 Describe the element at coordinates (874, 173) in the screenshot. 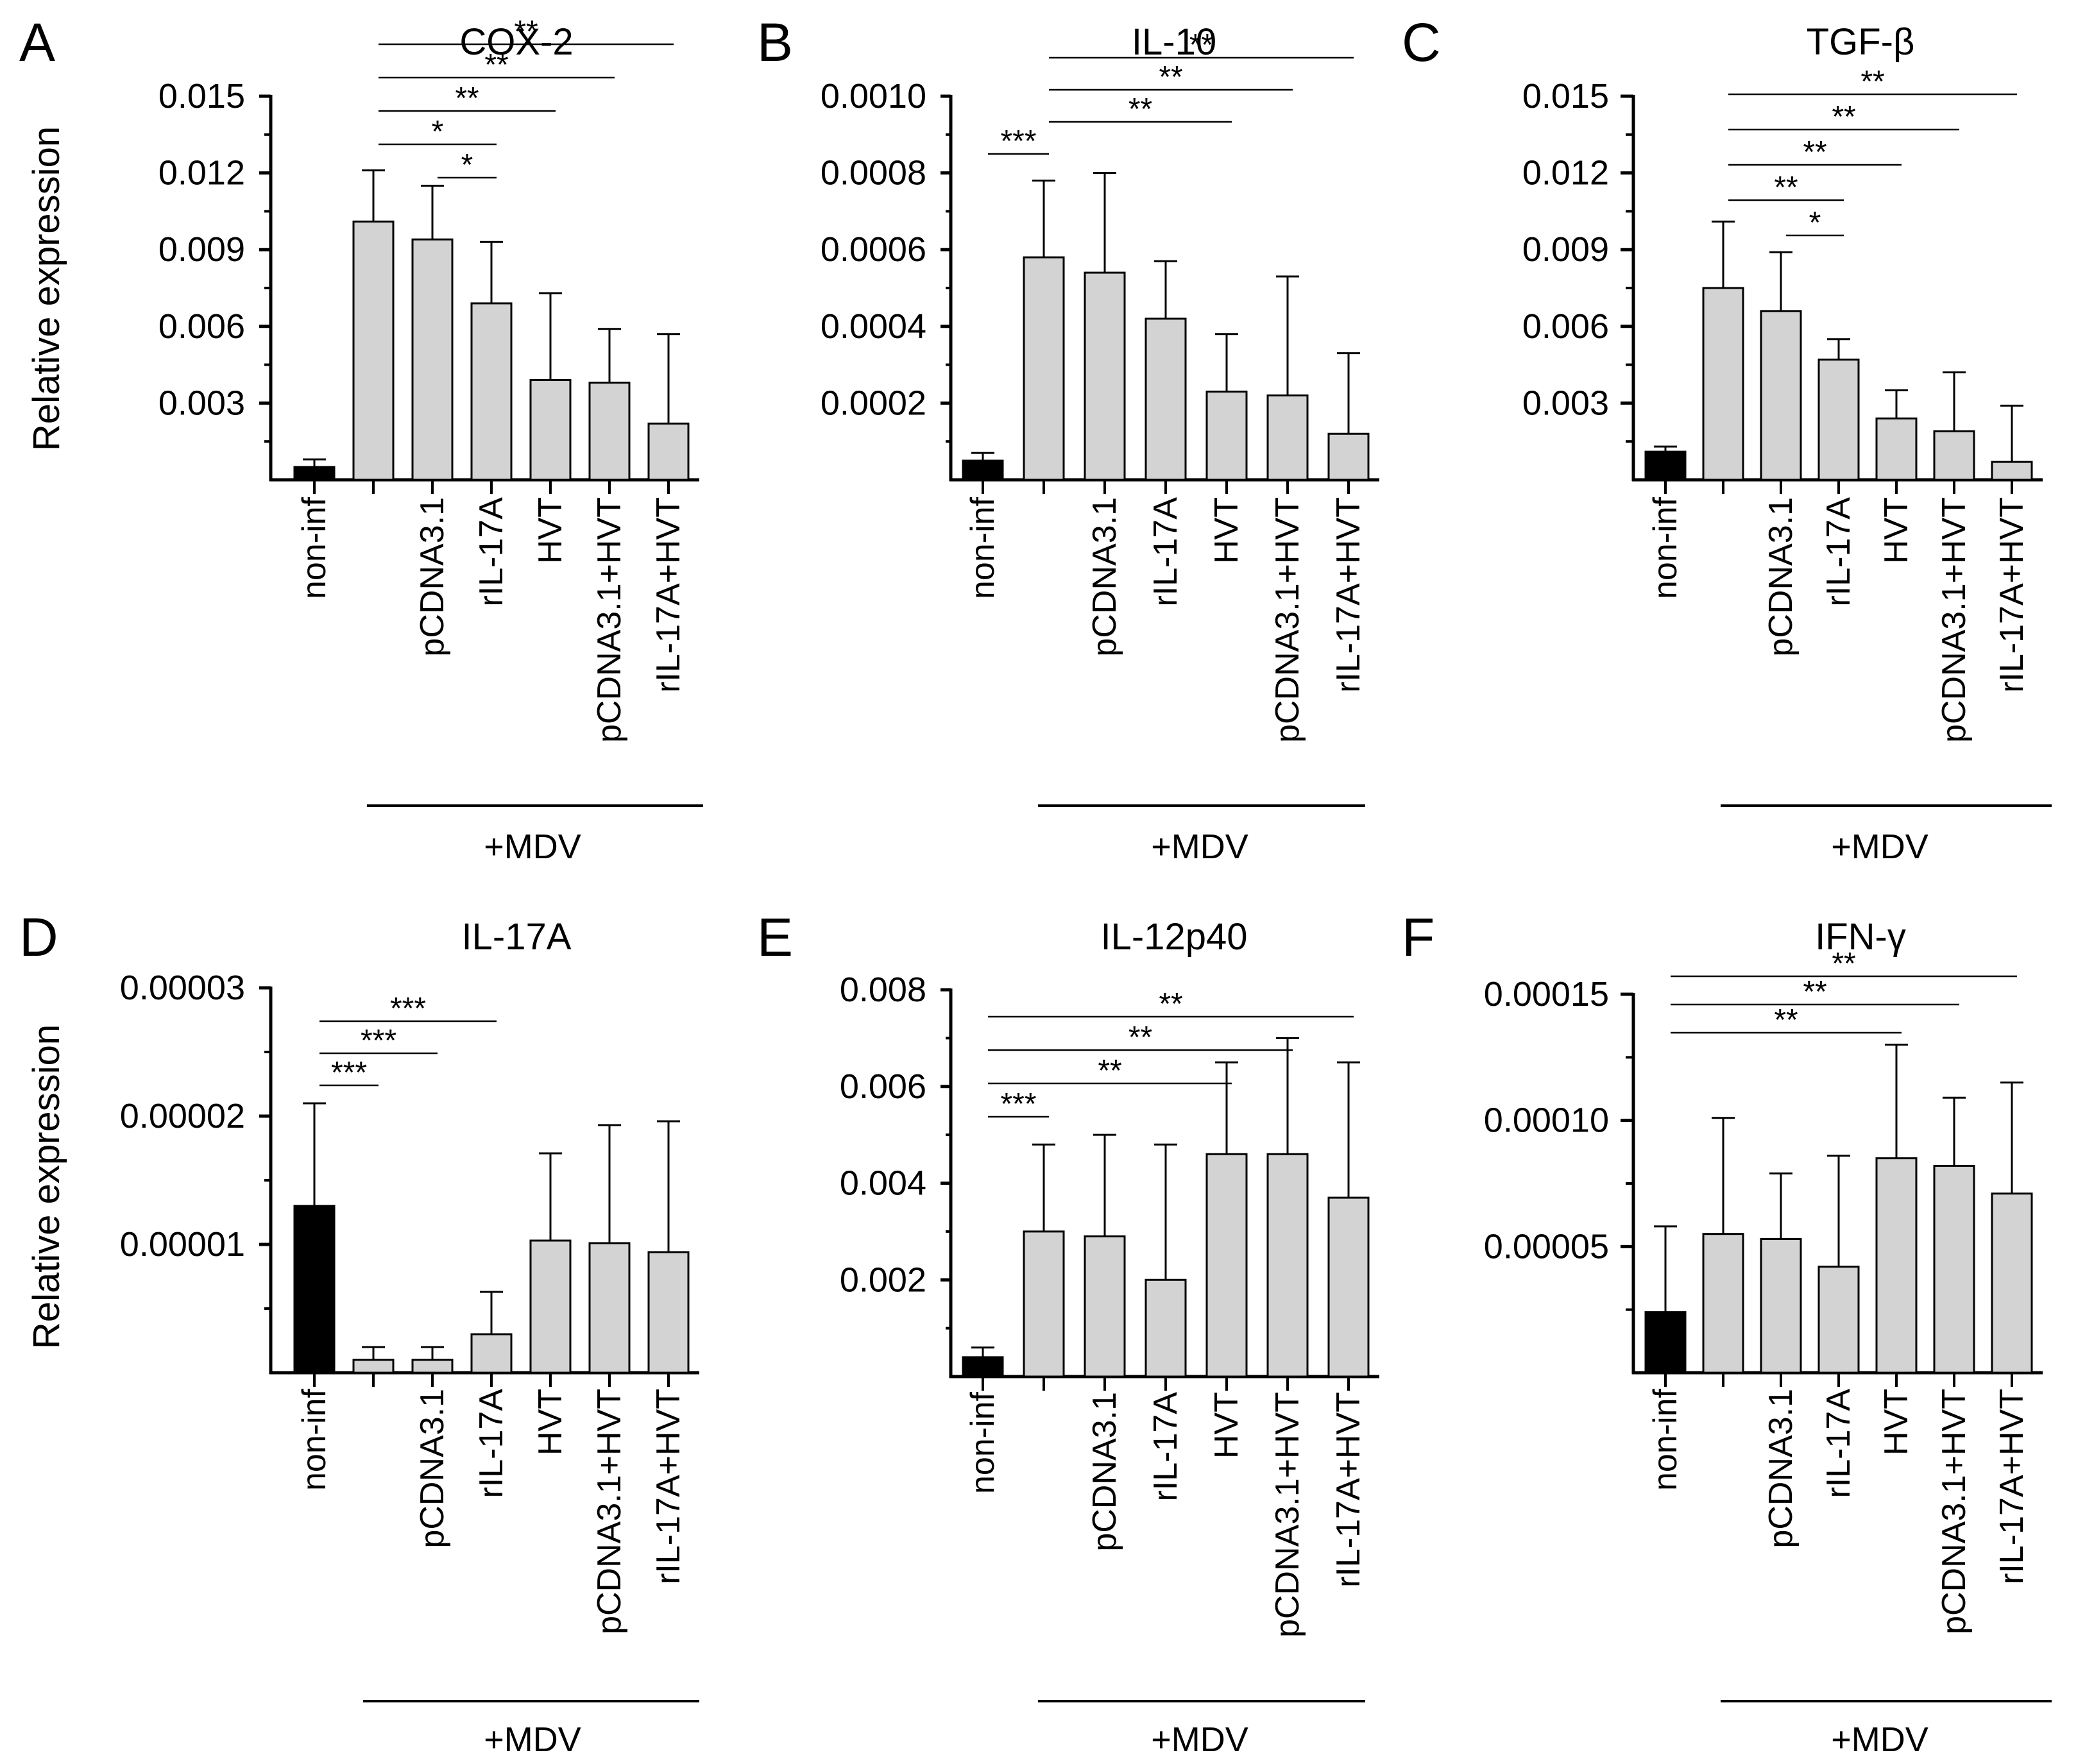

I see `y-tick-label: 0.0008` at that location.